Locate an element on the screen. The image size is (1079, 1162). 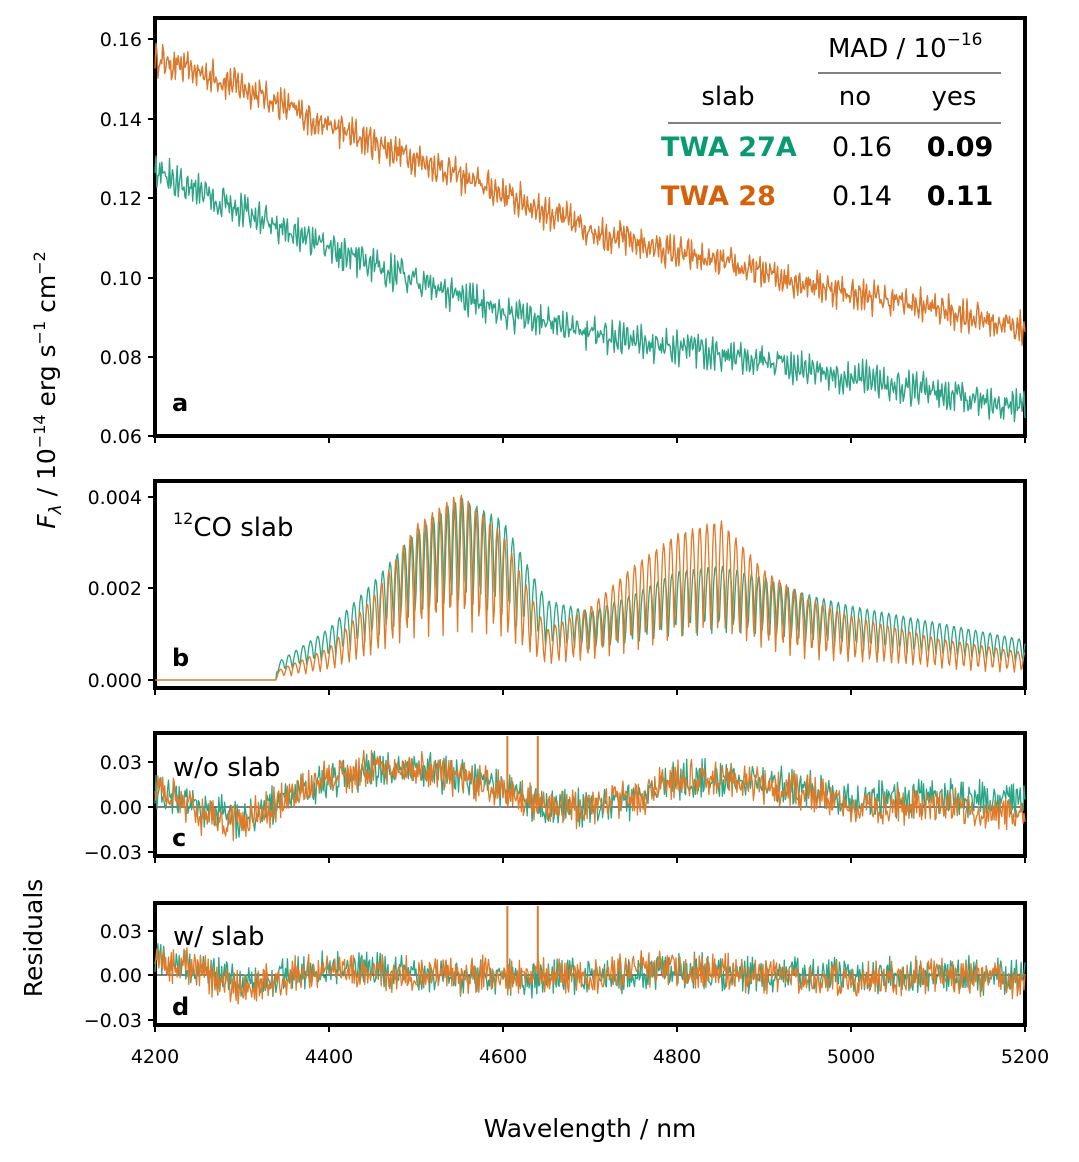
y-axis-d: 0.03 0.00 −0.03 is located at coordinates (119, 976).